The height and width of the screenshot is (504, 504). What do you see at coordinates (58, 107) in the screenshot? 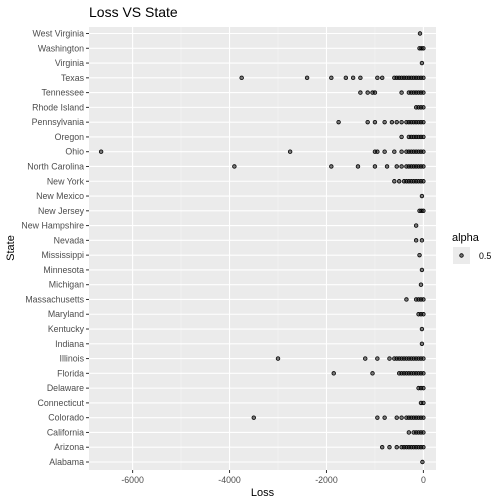
I see `y-tick-label: Rhode Island` at bounding box center [58, 107].